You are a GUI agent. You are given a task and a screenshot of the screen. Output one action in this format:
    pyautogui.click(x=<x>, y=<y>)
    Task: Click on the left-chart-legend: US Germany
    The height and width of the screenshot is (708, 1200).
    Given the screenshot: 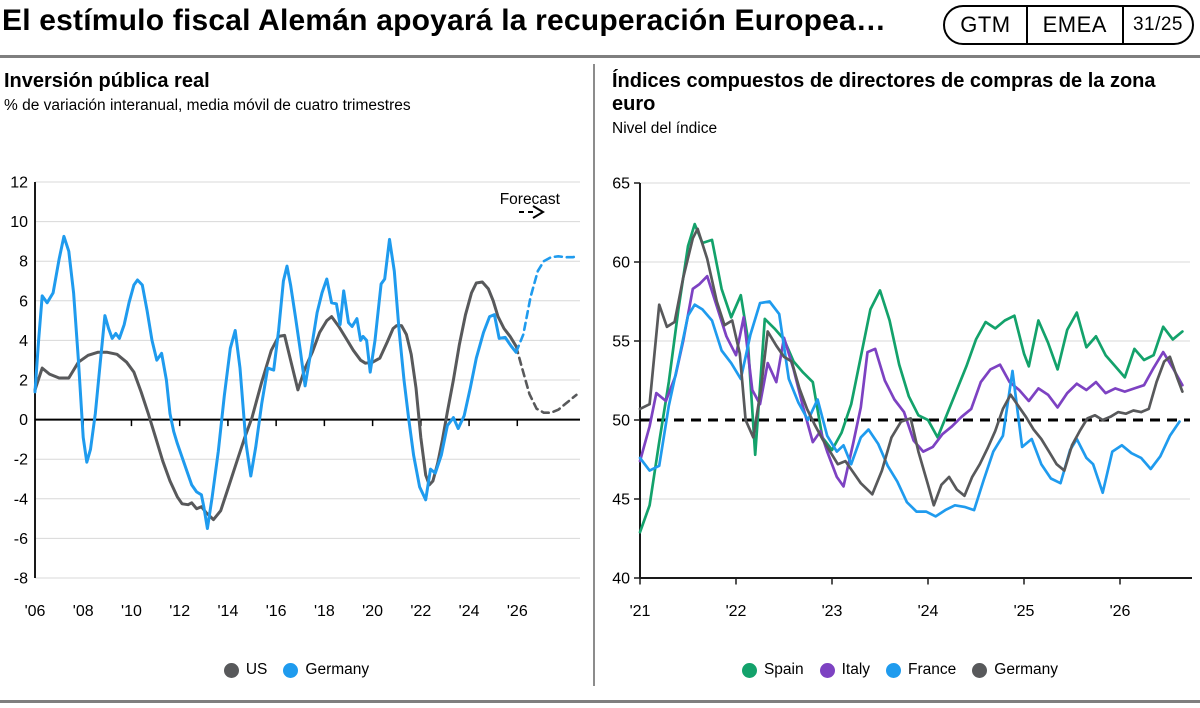 What is the action you would take?
    pyautogui.click(x=296, y=670)
    